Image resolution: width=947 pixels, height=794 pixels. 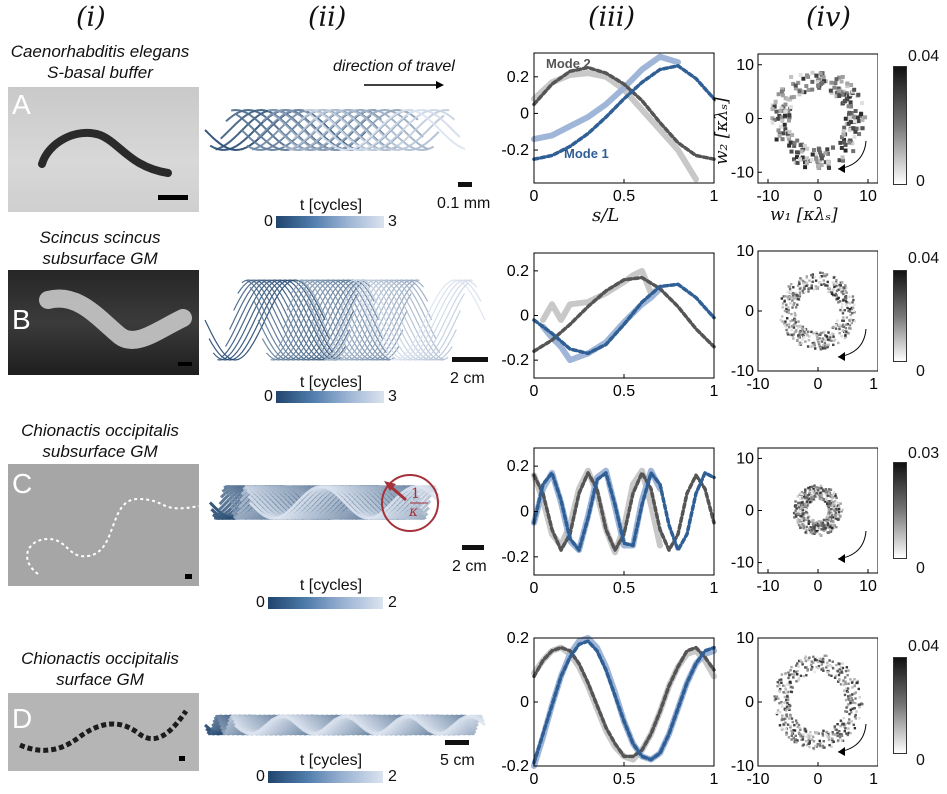 I want to click on s-over-l-axis-label: s/L, so click(x=606, y=215).